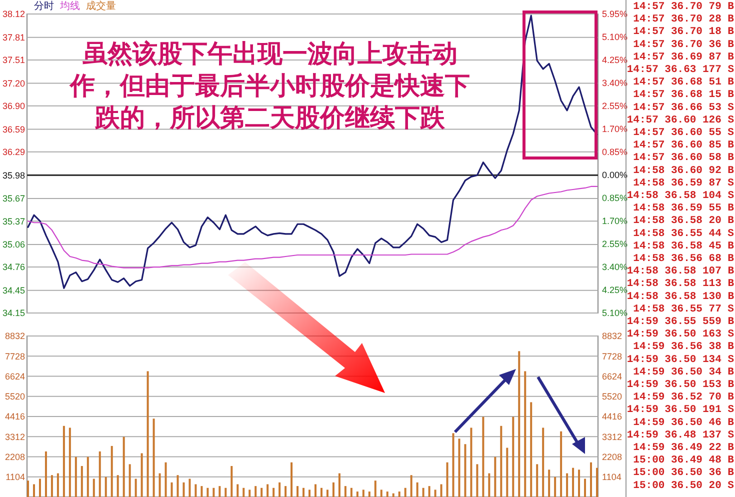 The height and width of the screenshot is (497, 735). Describe the element at coordinates (680, 70) in the screenshot. I see `text: 14:57 36.63 177 S` at that location.